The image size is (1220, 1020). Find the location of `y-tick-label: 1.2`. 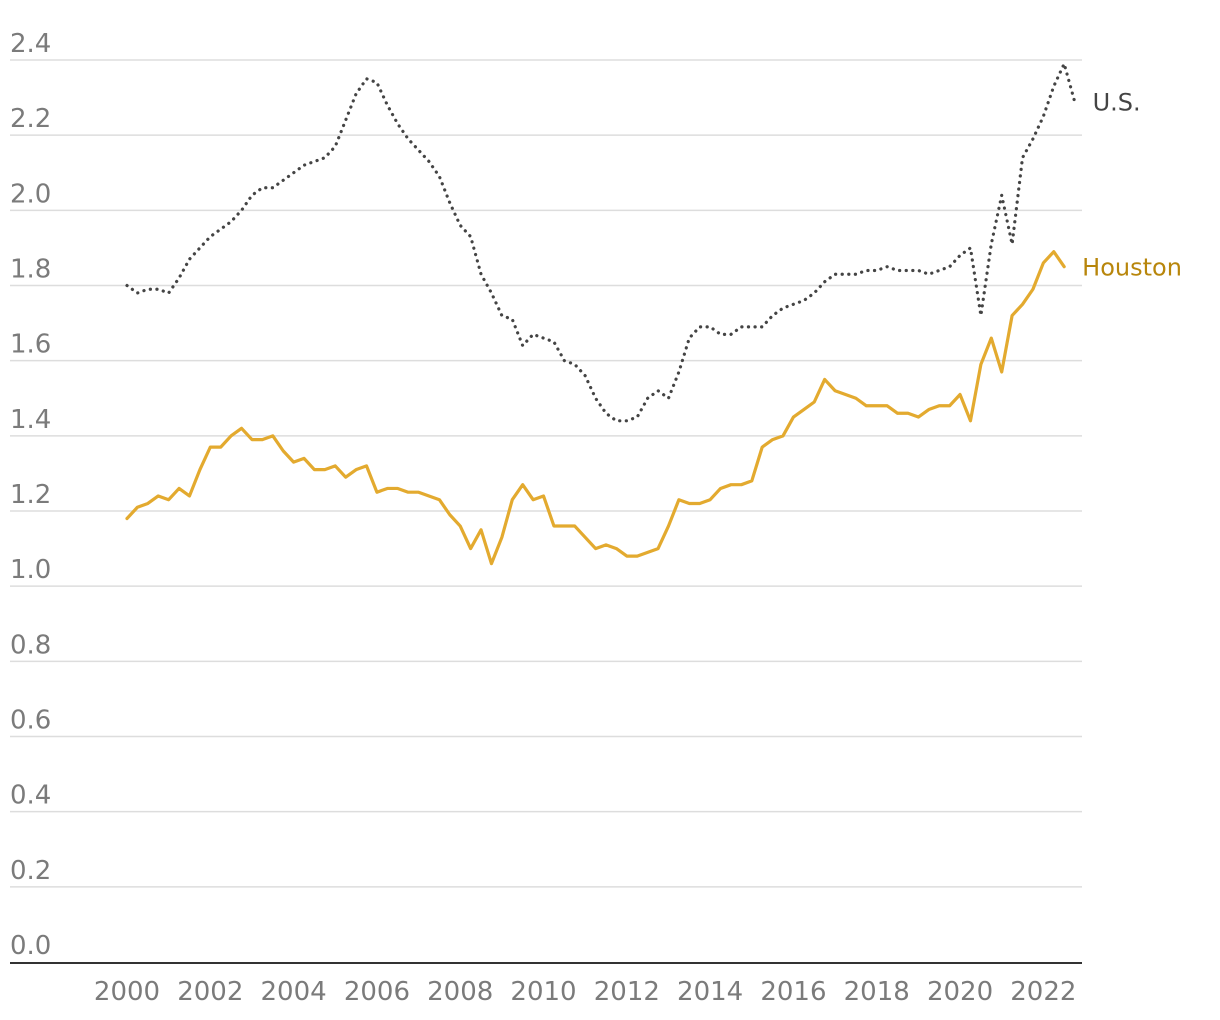

y-tick-label: 1.2 is located at coordinates (30, 495).